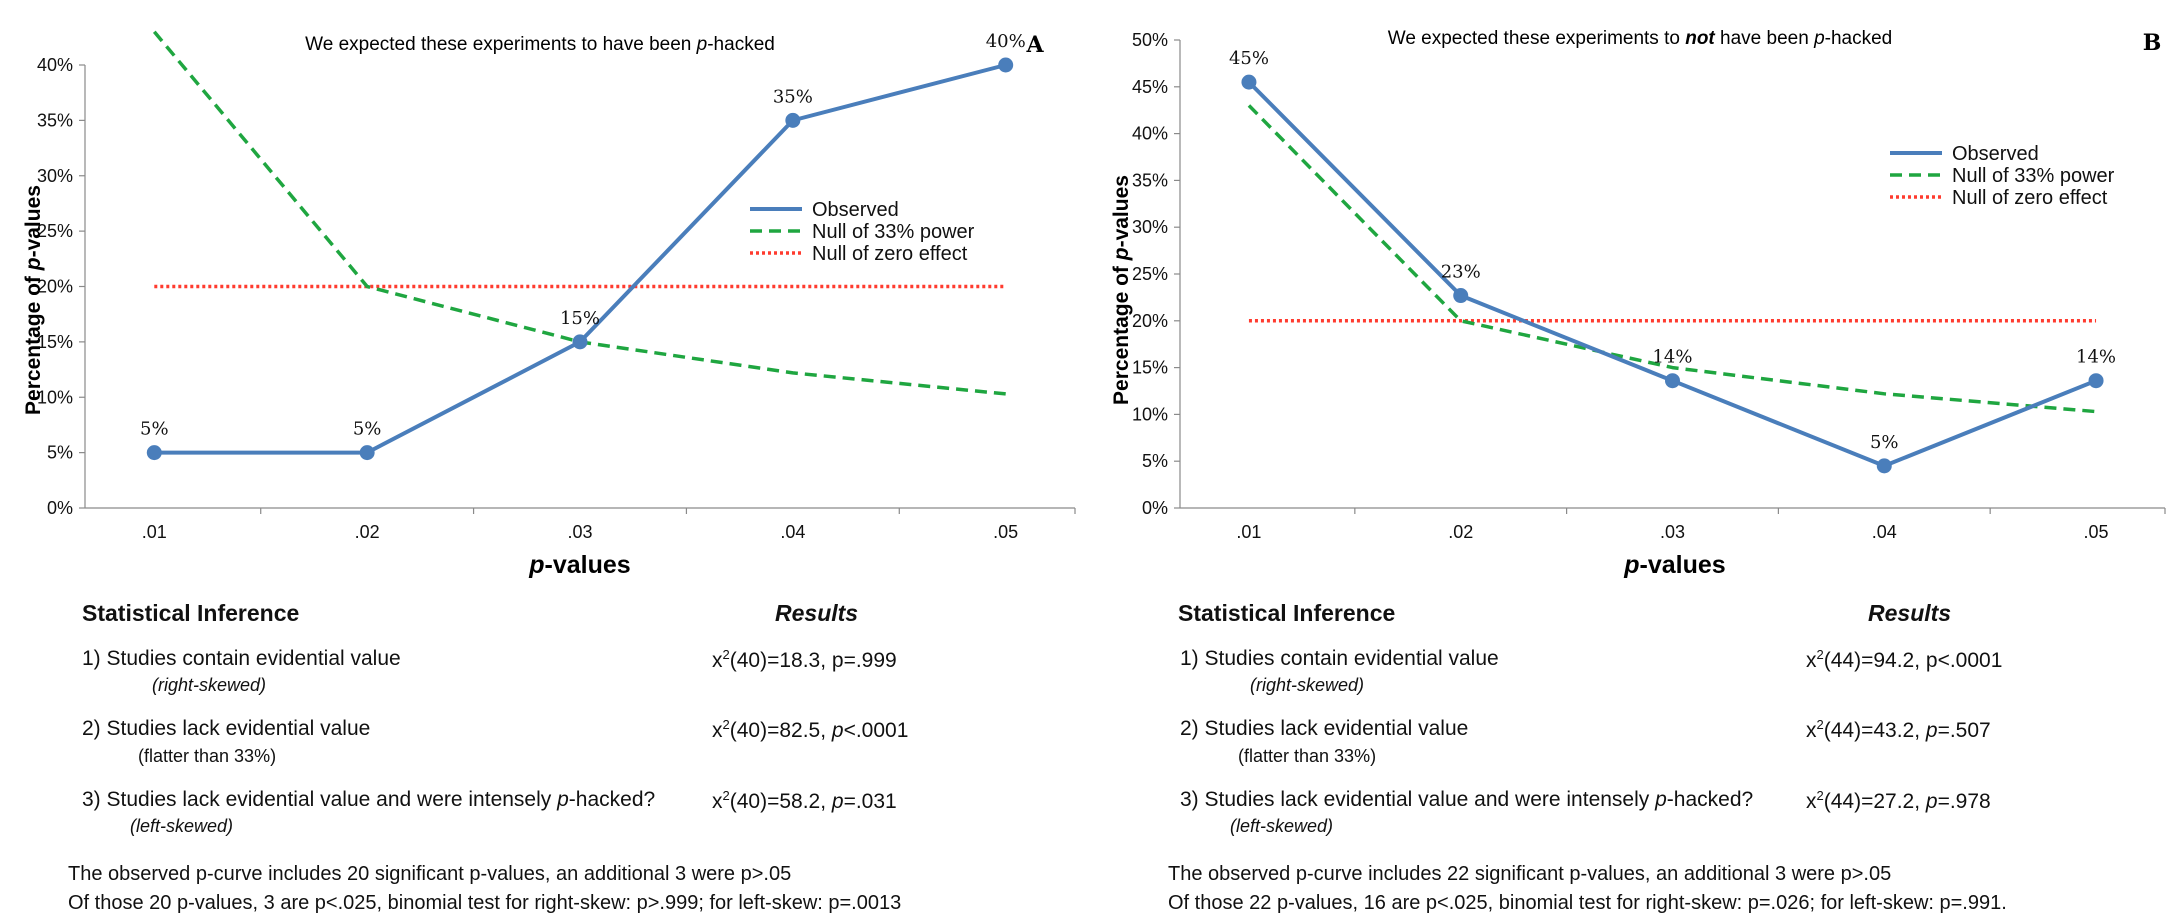 The width and height of the screenshot is (2180, 922). Describe the element at coordinates (1150, 180) in the screenshot. I see `y-tick-label: 35%` at that location.